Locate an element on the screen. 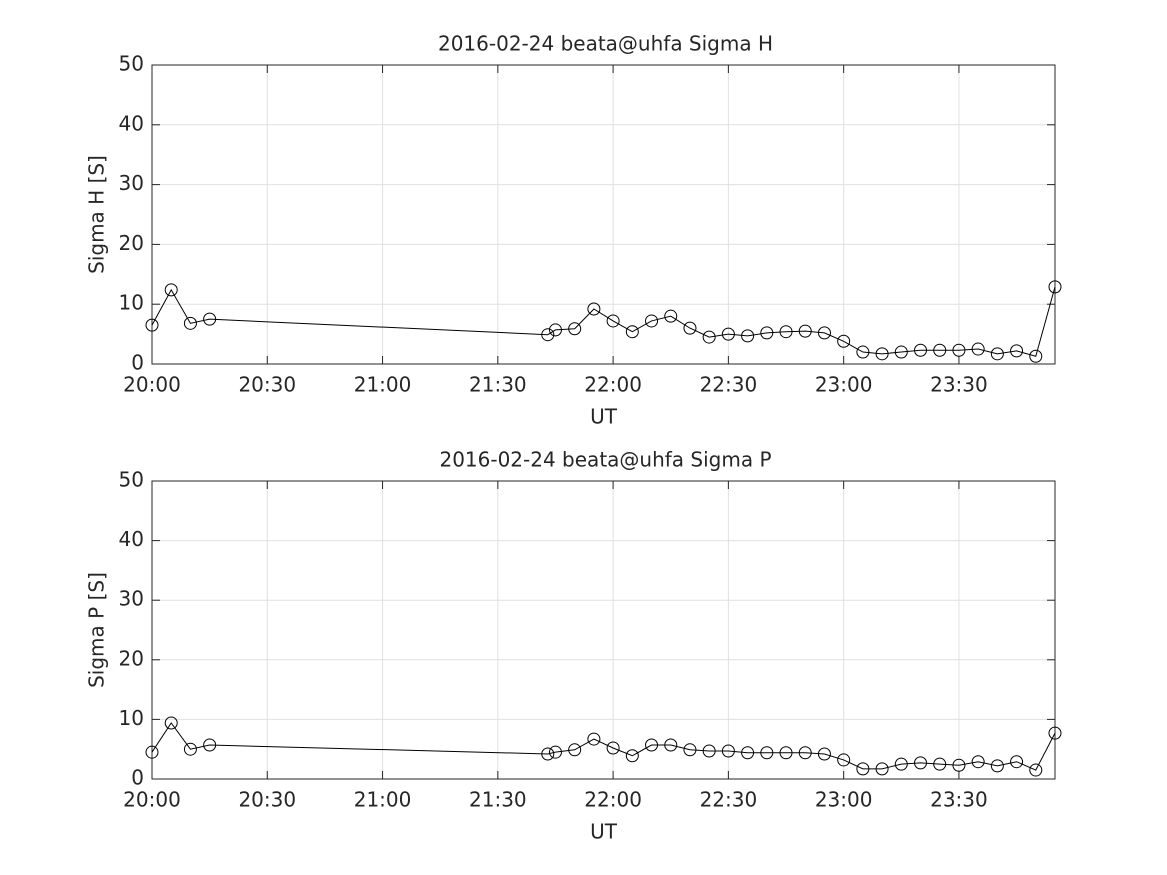 This screenshot has height=875, width=1167. chart-title: 2016-02-24 beata@uhfa Sigma H is located at coordinates (605, 44).